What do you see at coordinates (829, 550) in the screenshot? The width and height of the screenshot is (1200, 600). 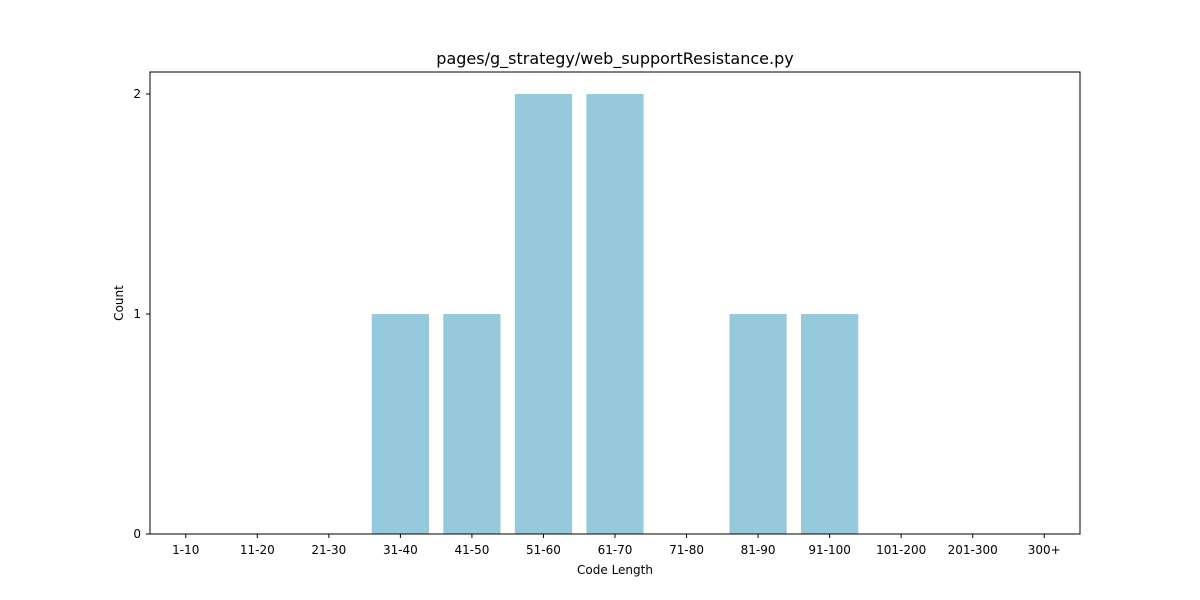 I see `x-tick-label: 91-100` at bounding box center [829, 550].